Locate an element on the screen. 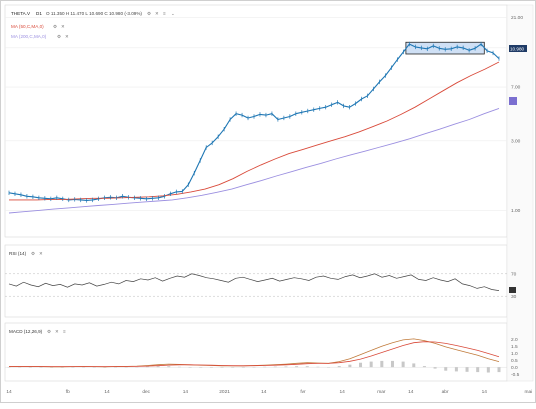 This screenshot has width=536, height=409. rsi-tick-label: 30 is located at coordinates (514, 297).